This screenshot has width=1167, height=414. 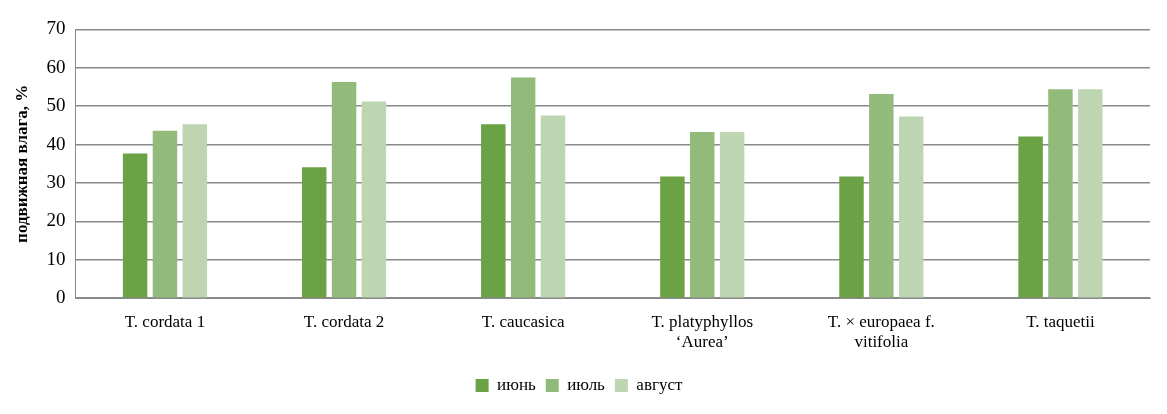 What do you see at coordinates (523, 321) in the screenshot?
I see `x-tick-label: T. caucasica` at bounding box center [523, 321].